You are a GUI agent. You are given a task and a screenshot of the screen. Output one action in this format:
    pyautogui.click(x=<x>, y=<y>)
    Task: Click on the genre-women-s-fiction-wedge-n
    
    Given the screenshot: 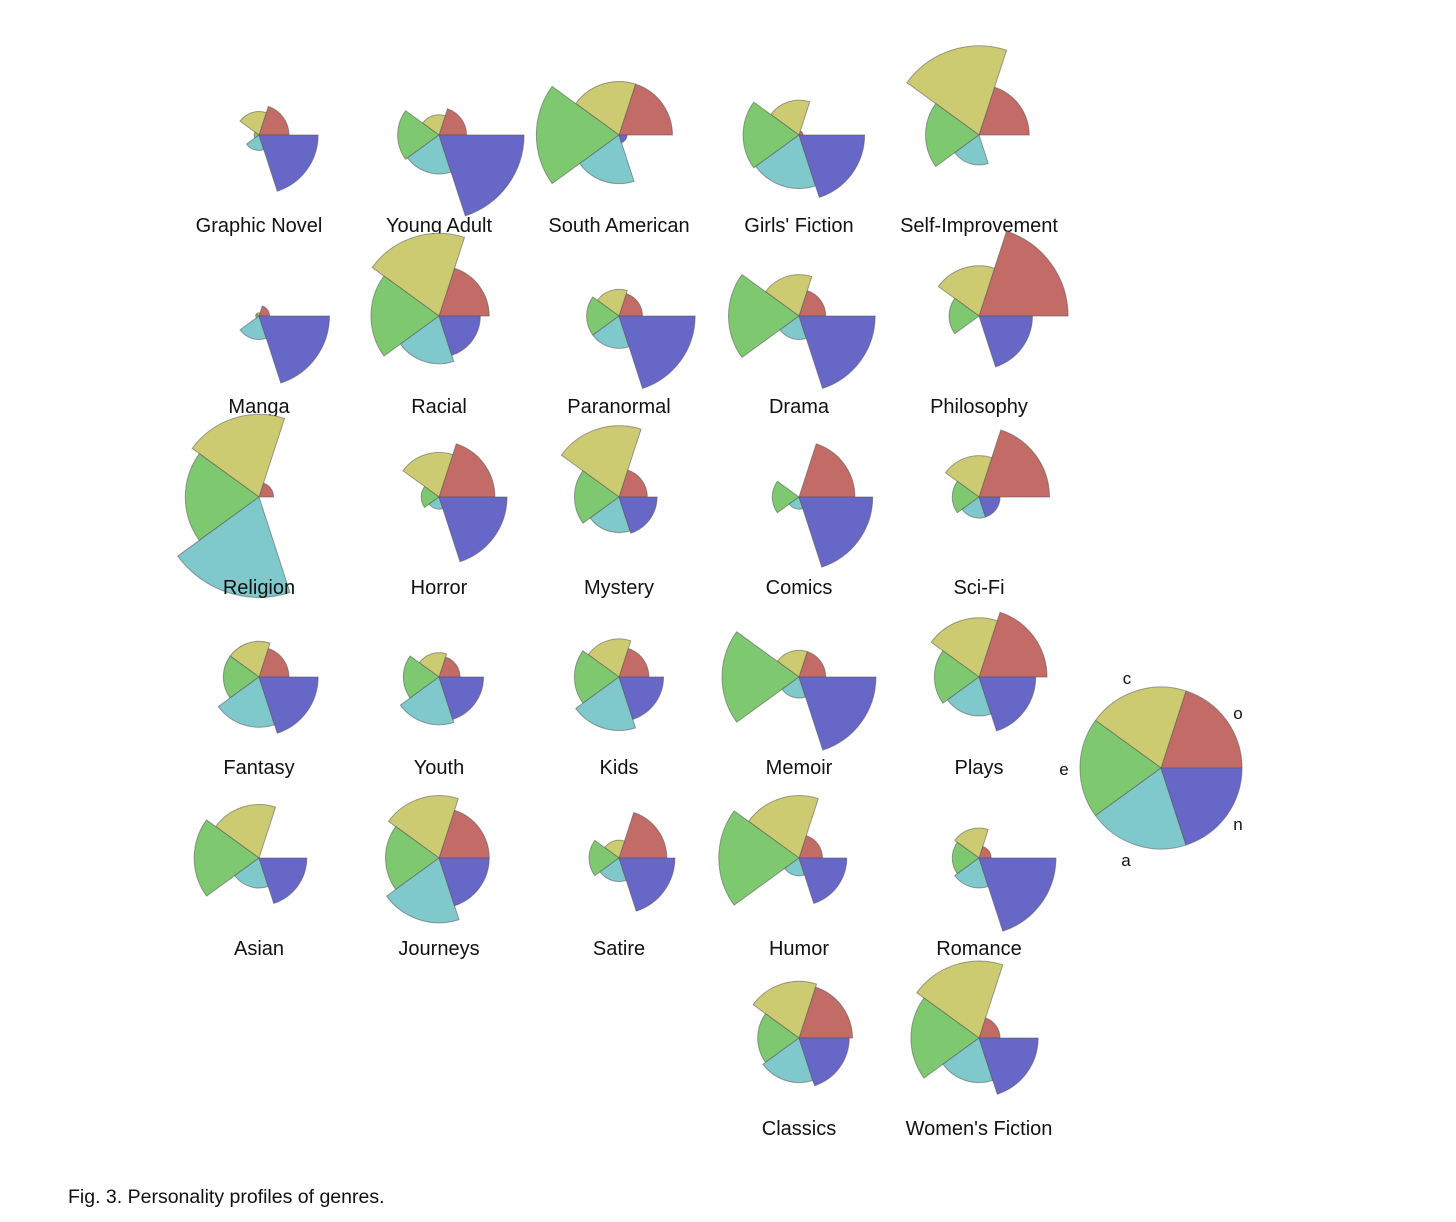 What is the action you would take?
    pyautogui.click(x=1008, y=1066)
    